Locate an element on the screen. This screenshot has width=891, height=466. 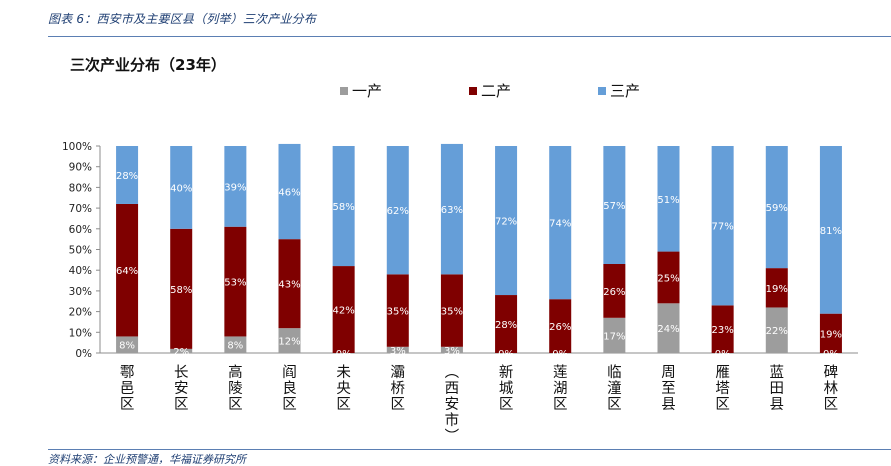
x-tick-label: 雁塔区 is located at coordinates (722, 389).